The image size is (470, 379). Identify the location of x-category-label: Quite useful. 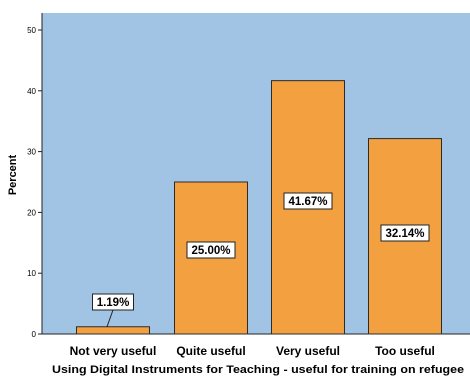
(210, 351).